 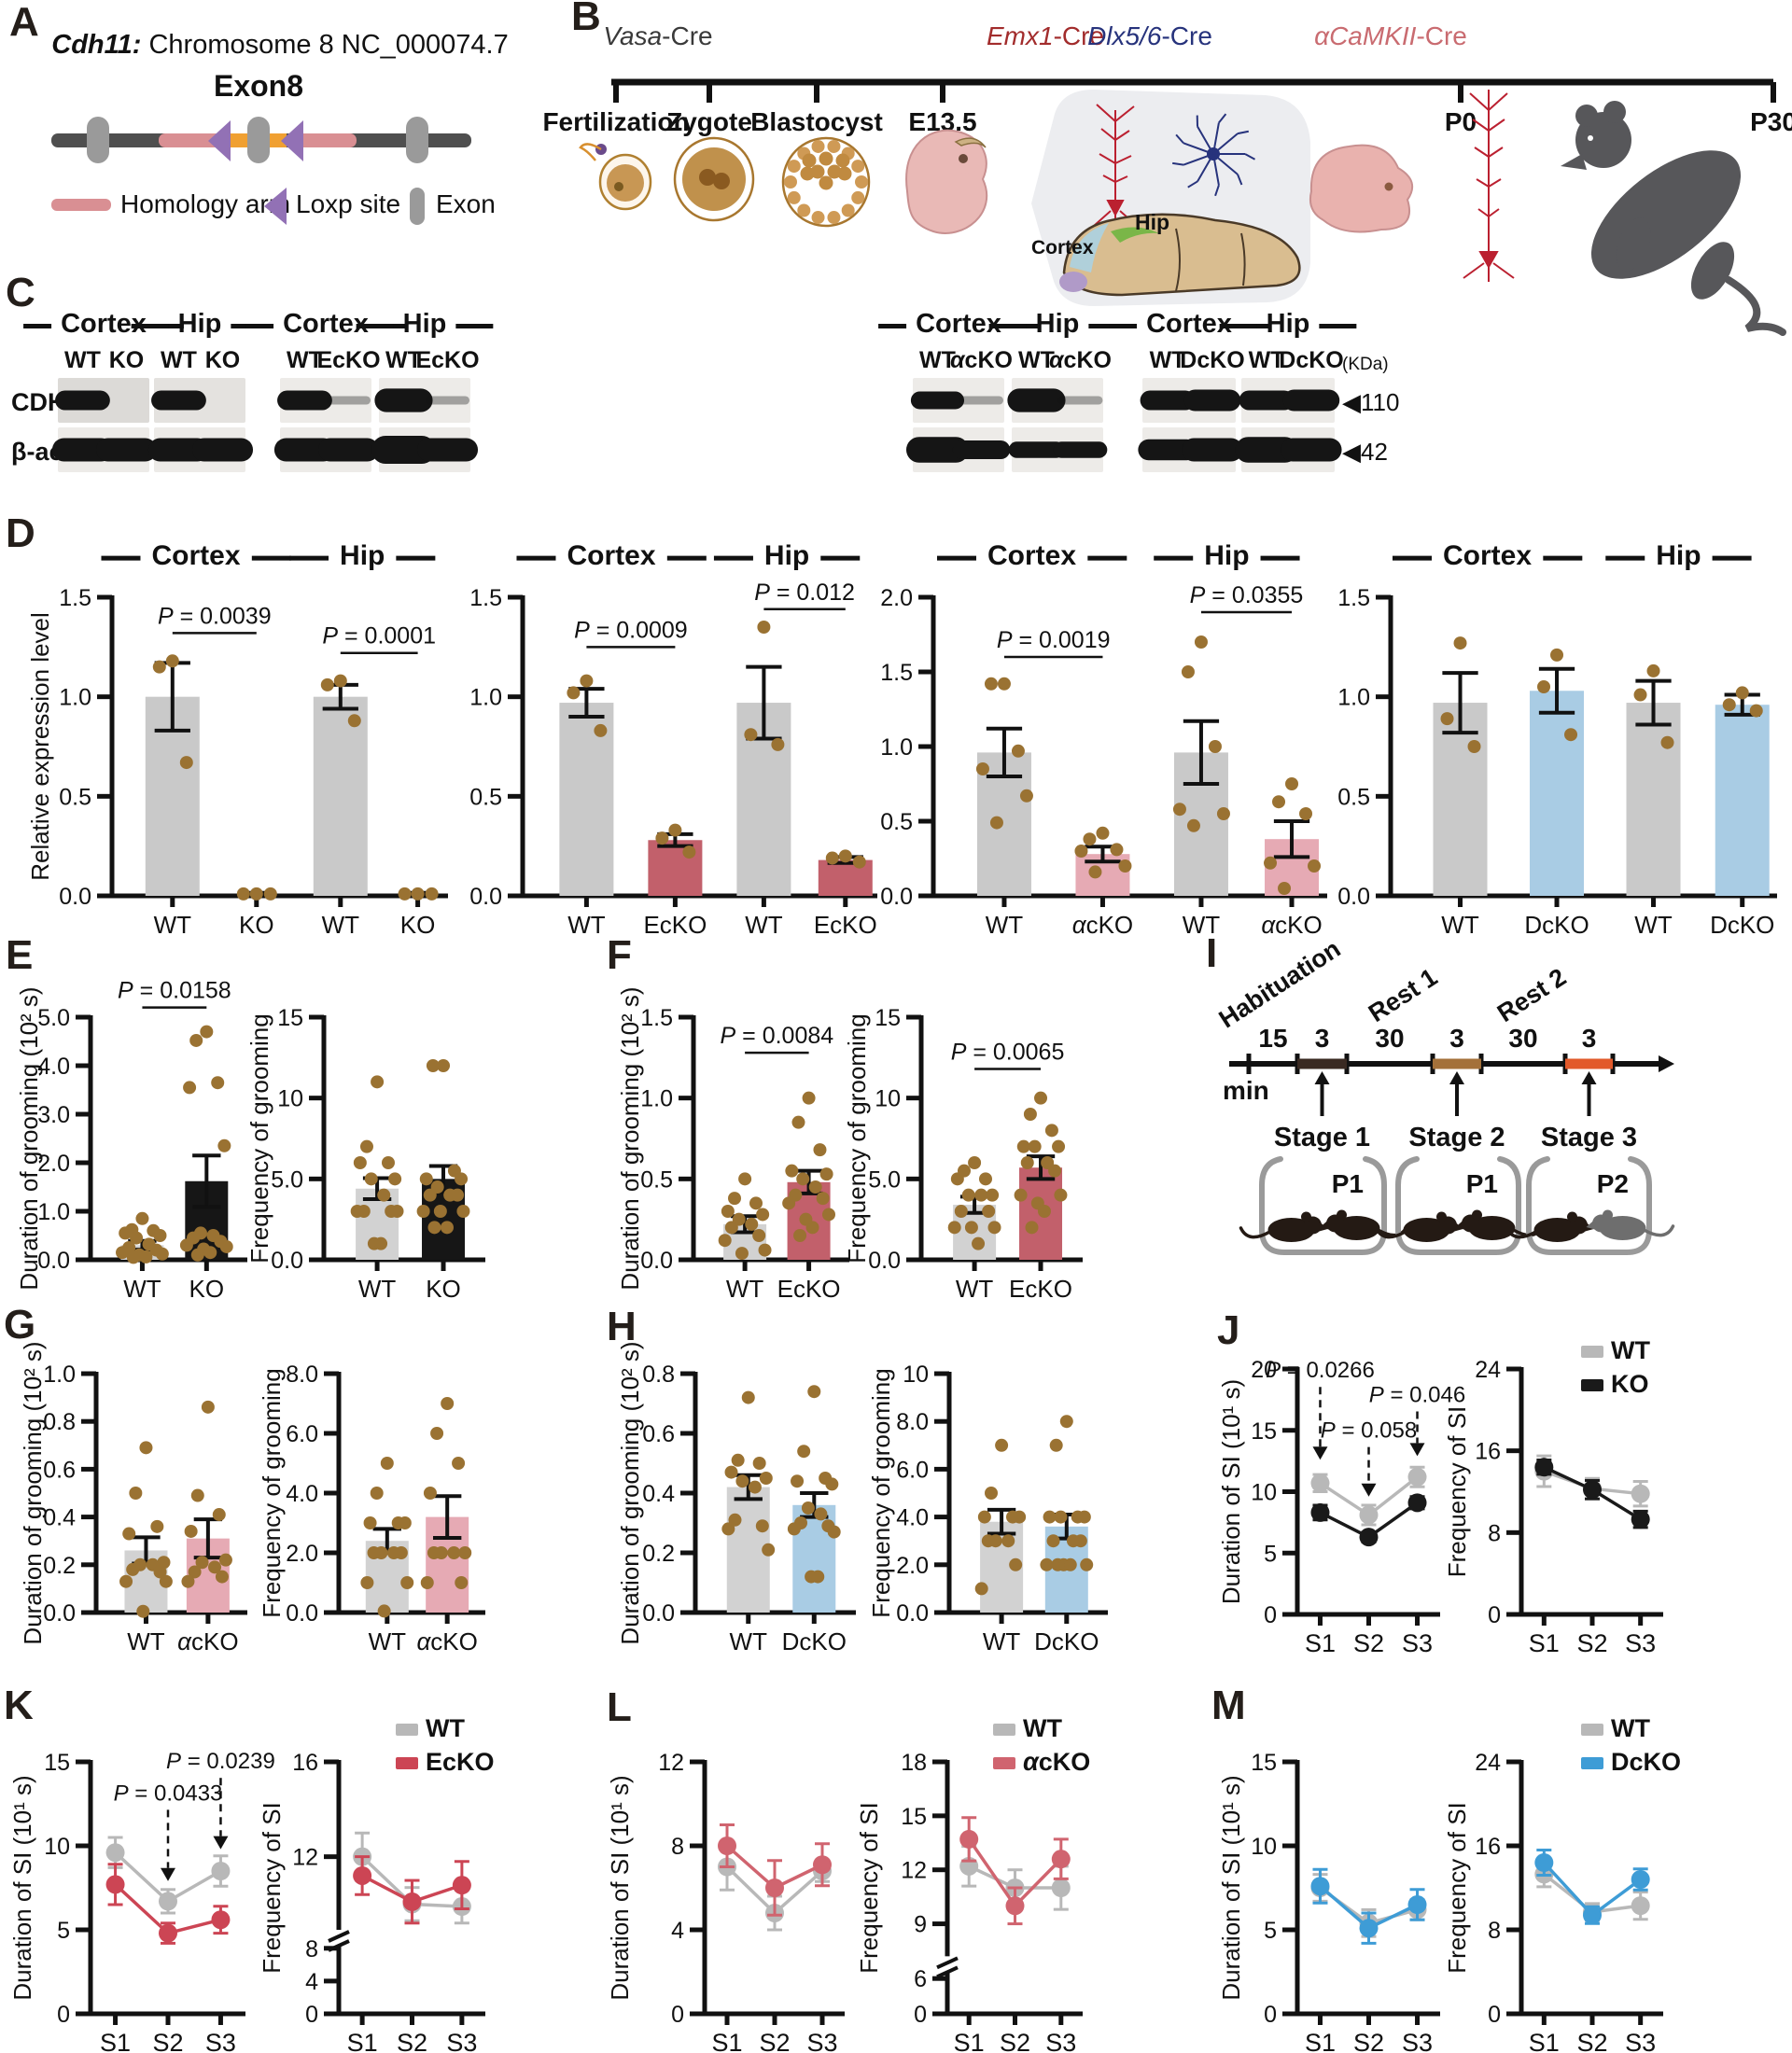 I want to click on panel-label-h: H, so click(x=622, y=1326).